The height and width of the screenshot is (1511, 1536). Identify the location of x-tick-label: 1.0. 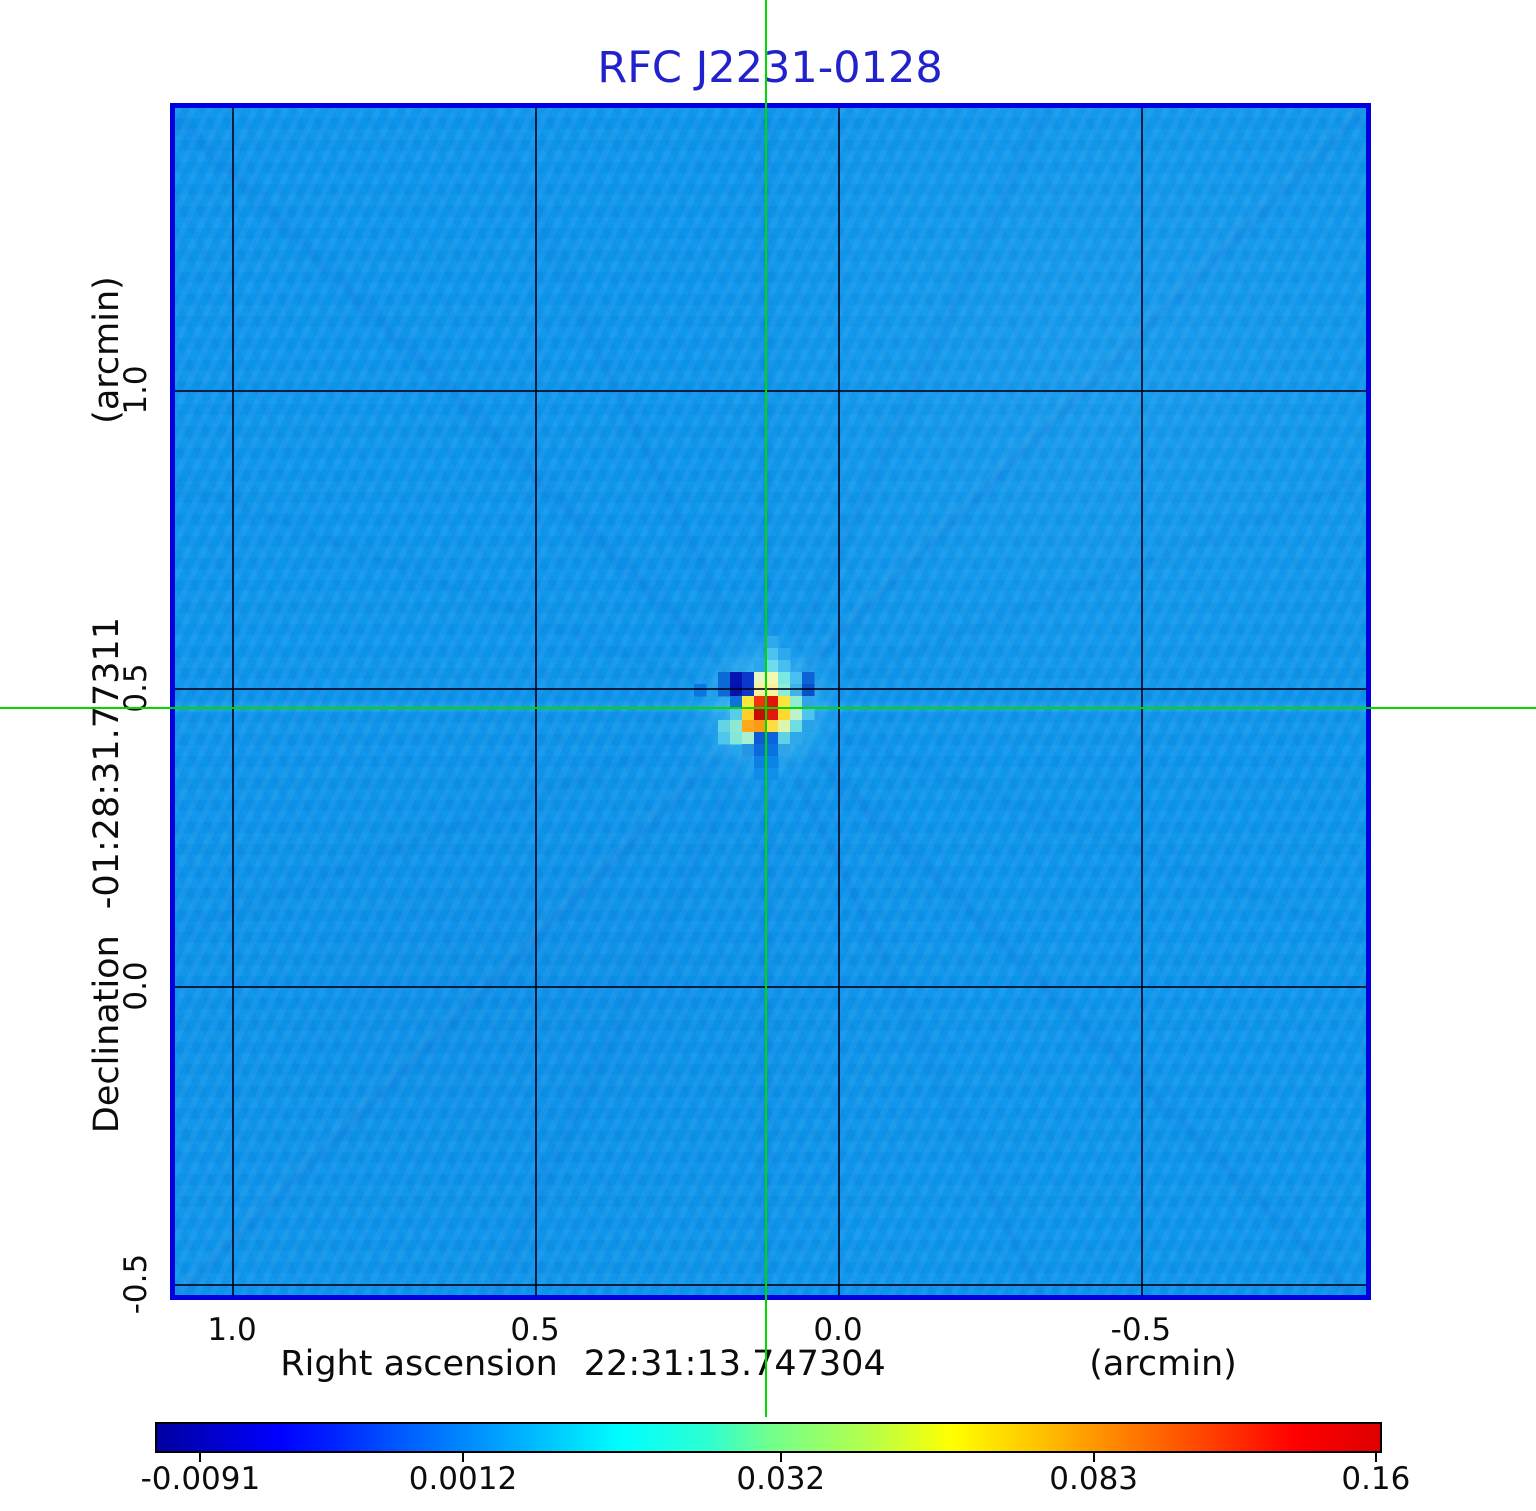
(232, 1330).